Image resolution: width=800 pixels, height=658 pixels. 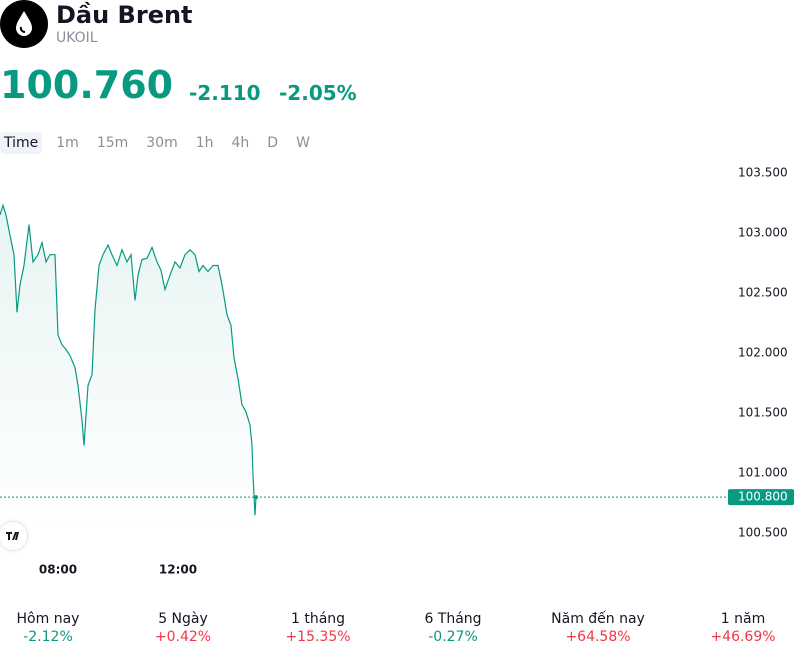 I want to click on x-tick-label: 12:00, so click(x=178, y=570).